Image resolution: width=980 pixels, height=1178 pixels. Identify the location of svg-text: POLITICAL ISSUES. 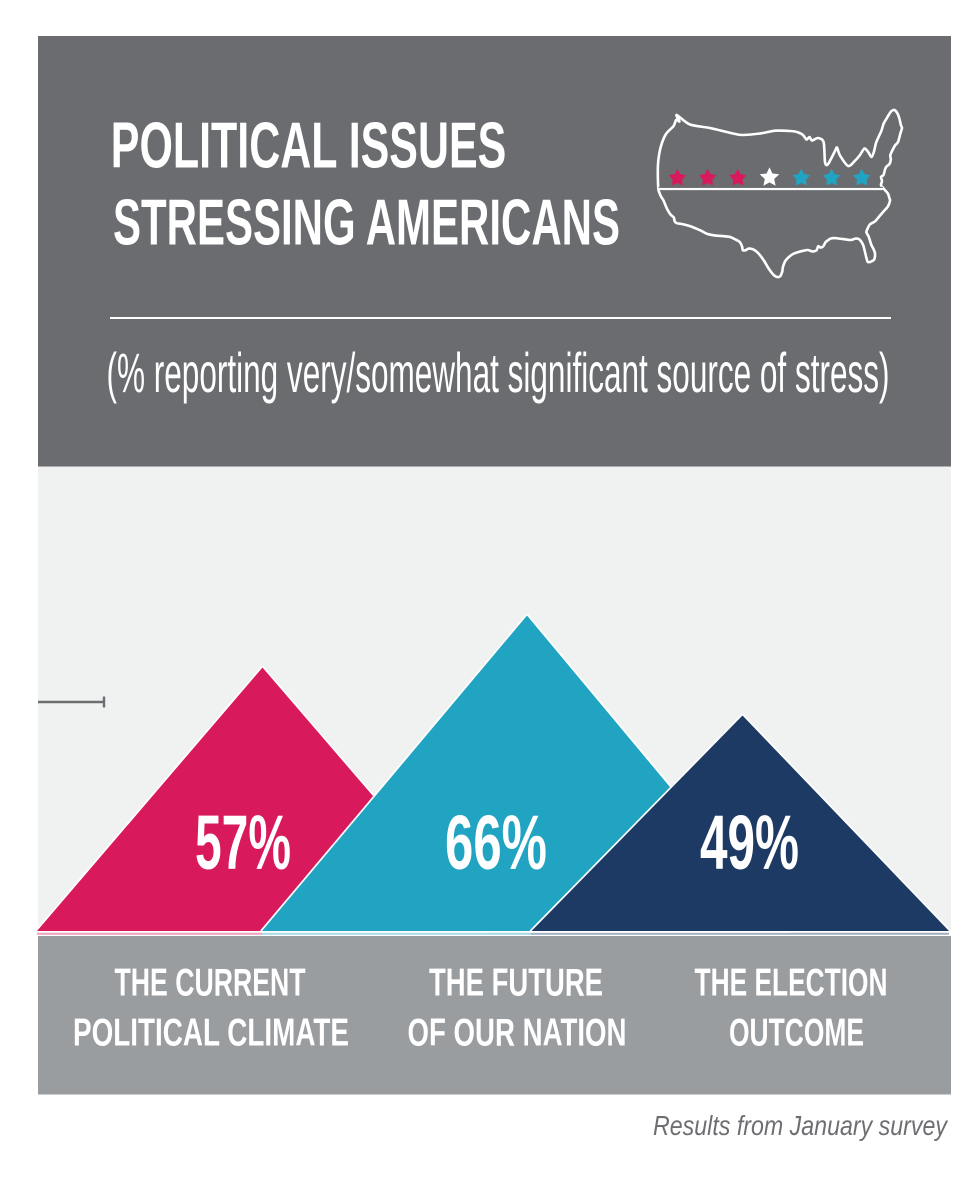
(309, 145).